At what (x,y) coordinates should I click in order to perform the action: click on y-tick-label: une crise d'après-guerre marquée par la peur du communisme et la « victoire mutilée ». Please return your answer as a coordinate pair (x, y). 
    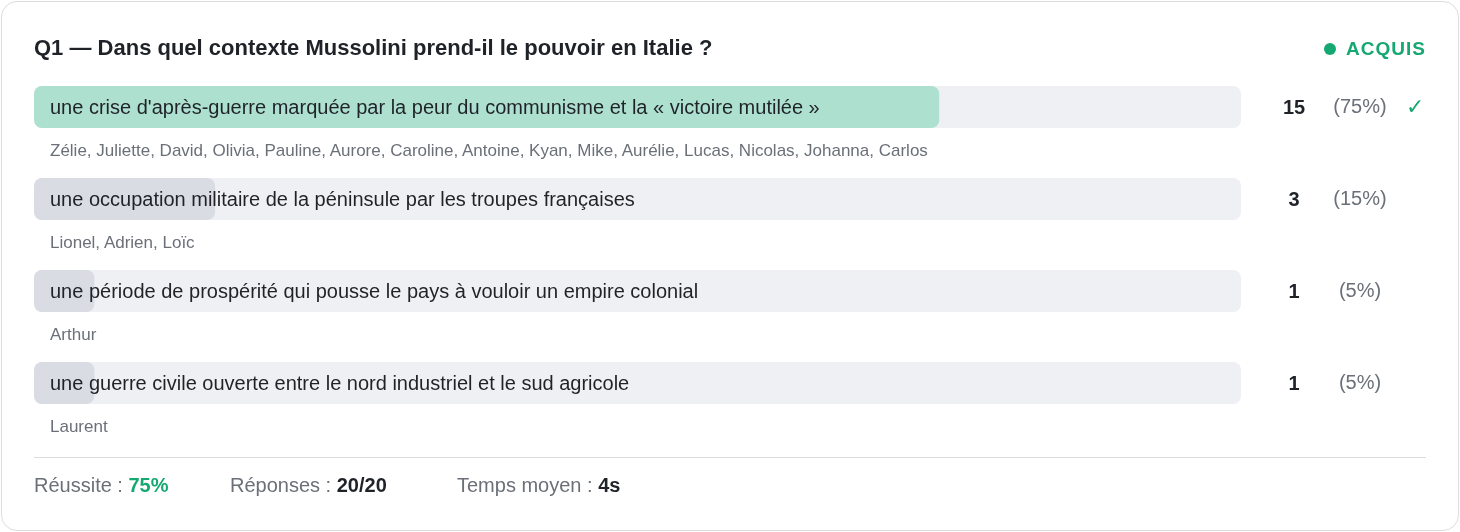
    Looking at the image, I should click on (435, 107).